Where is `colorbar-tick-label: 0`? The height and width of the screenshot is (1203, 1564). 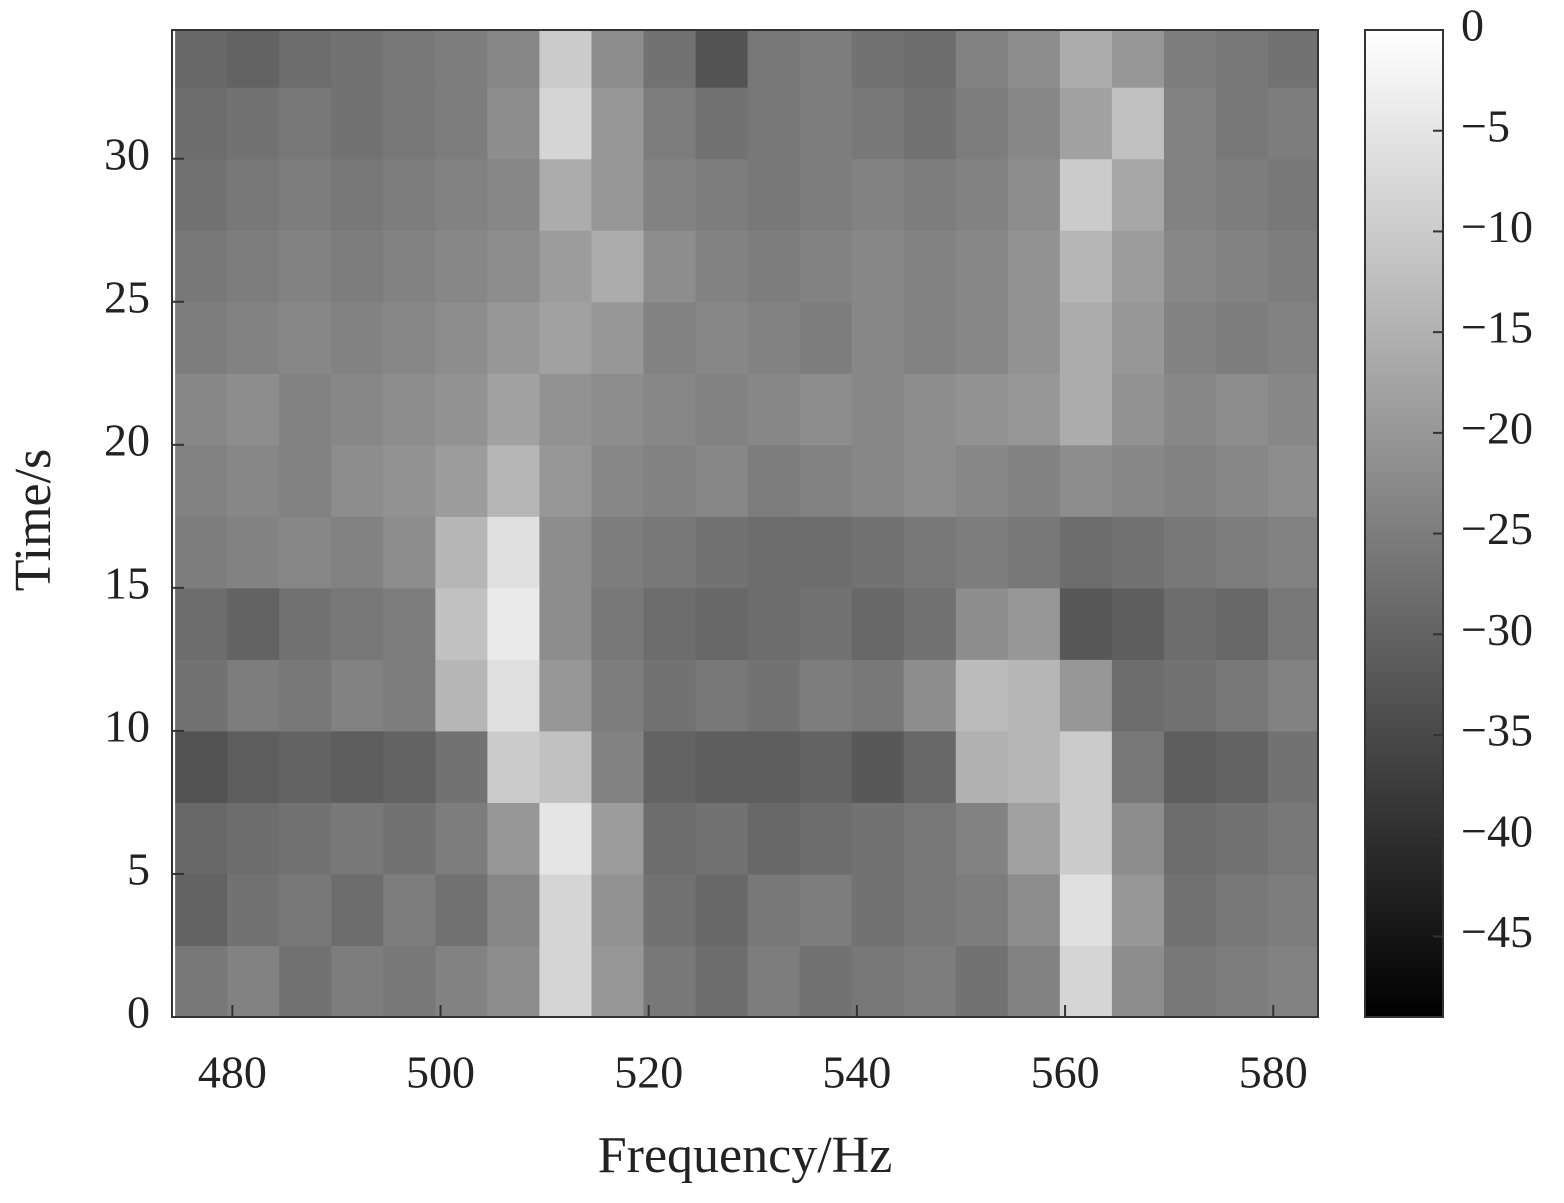 colorbar-tick-label: 0 is located at coordinates (1472, 25).